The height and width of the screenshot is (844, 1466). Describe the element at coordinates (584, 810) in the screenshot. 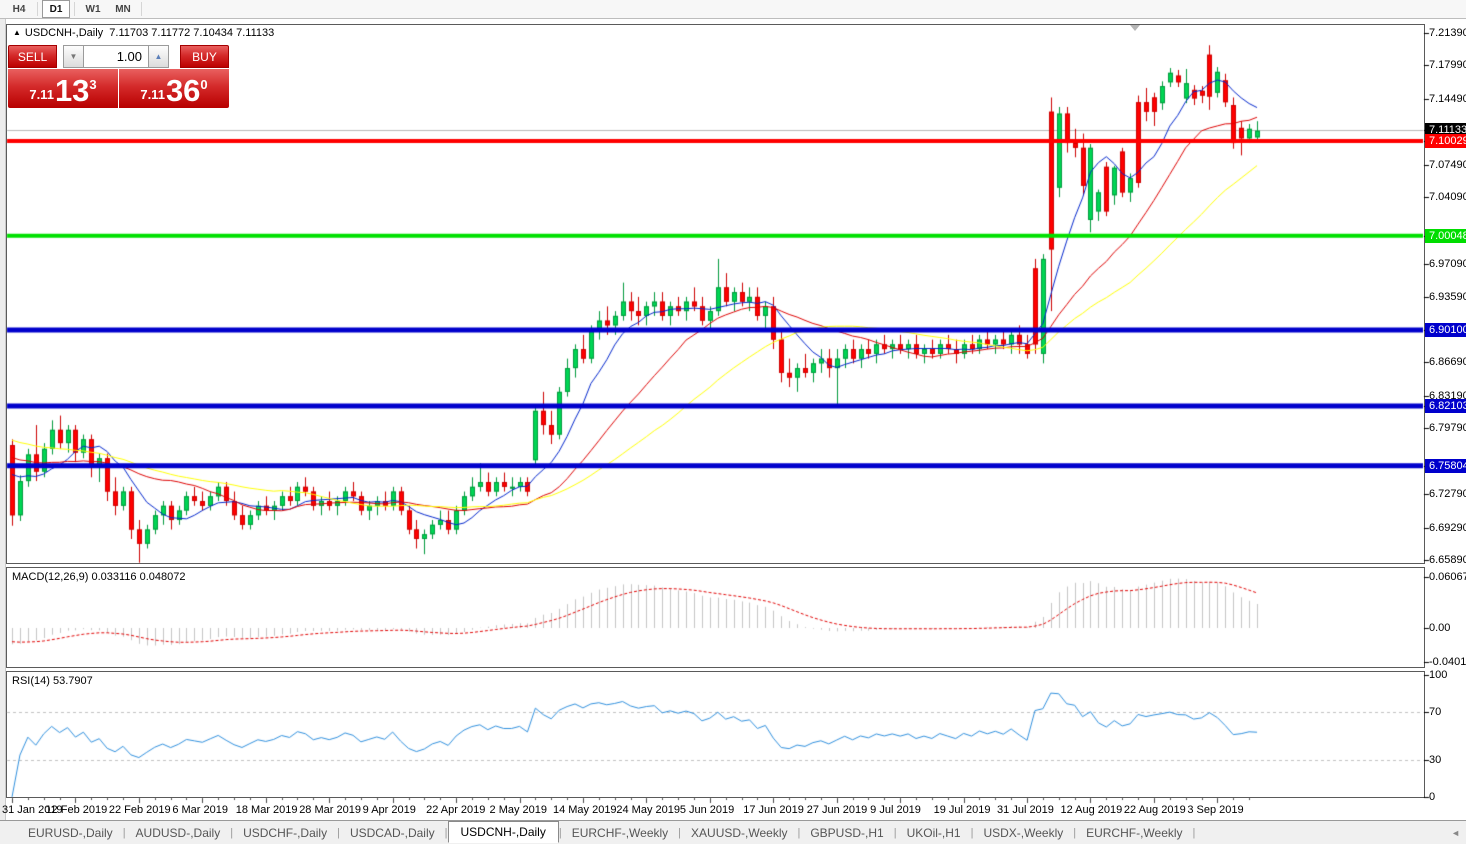

I see `date-tick-label: 14 May 2019` at that location.